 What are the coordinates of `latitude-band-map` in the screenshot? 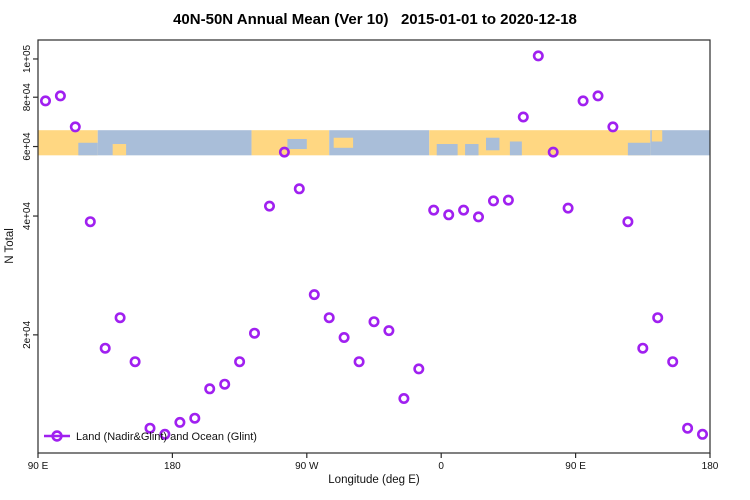 It's located at (374, 143).